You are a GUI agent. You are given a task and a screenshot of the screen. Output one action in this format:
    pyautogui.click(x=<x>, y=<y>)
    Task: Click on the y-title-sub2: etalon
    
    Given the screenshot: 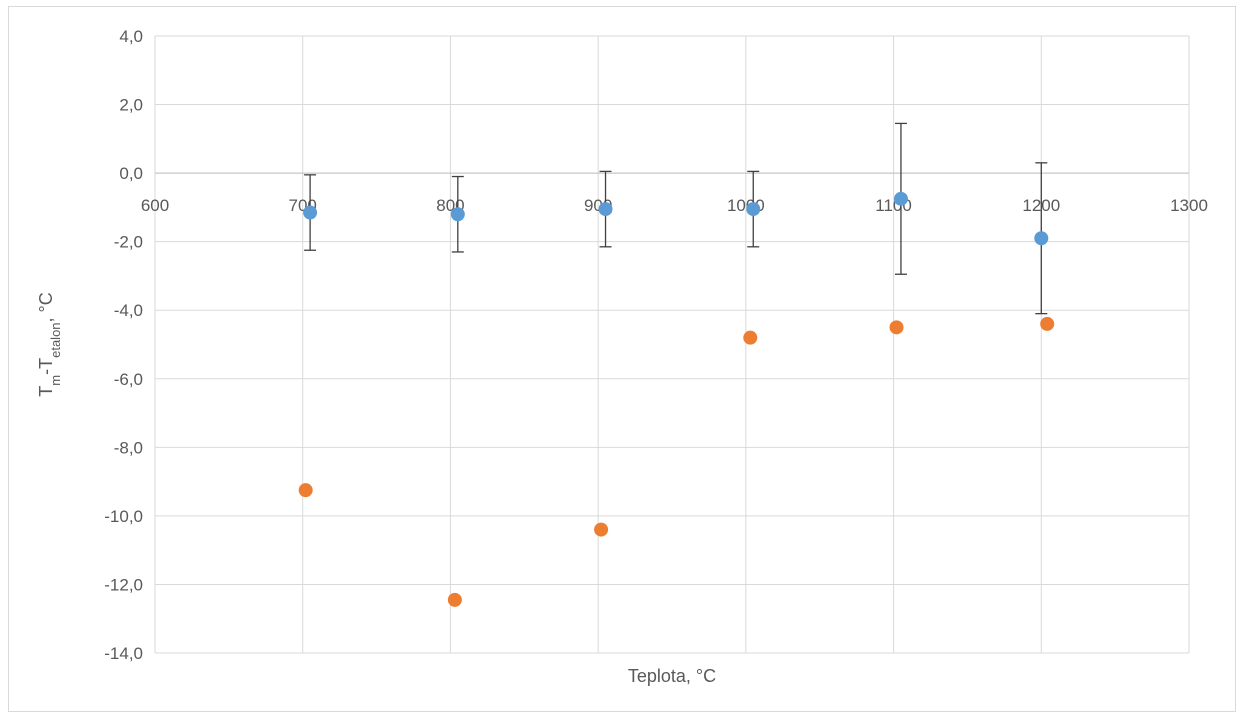 What is the action you would take?
    pyautogui.click(x=55, y=339)
    